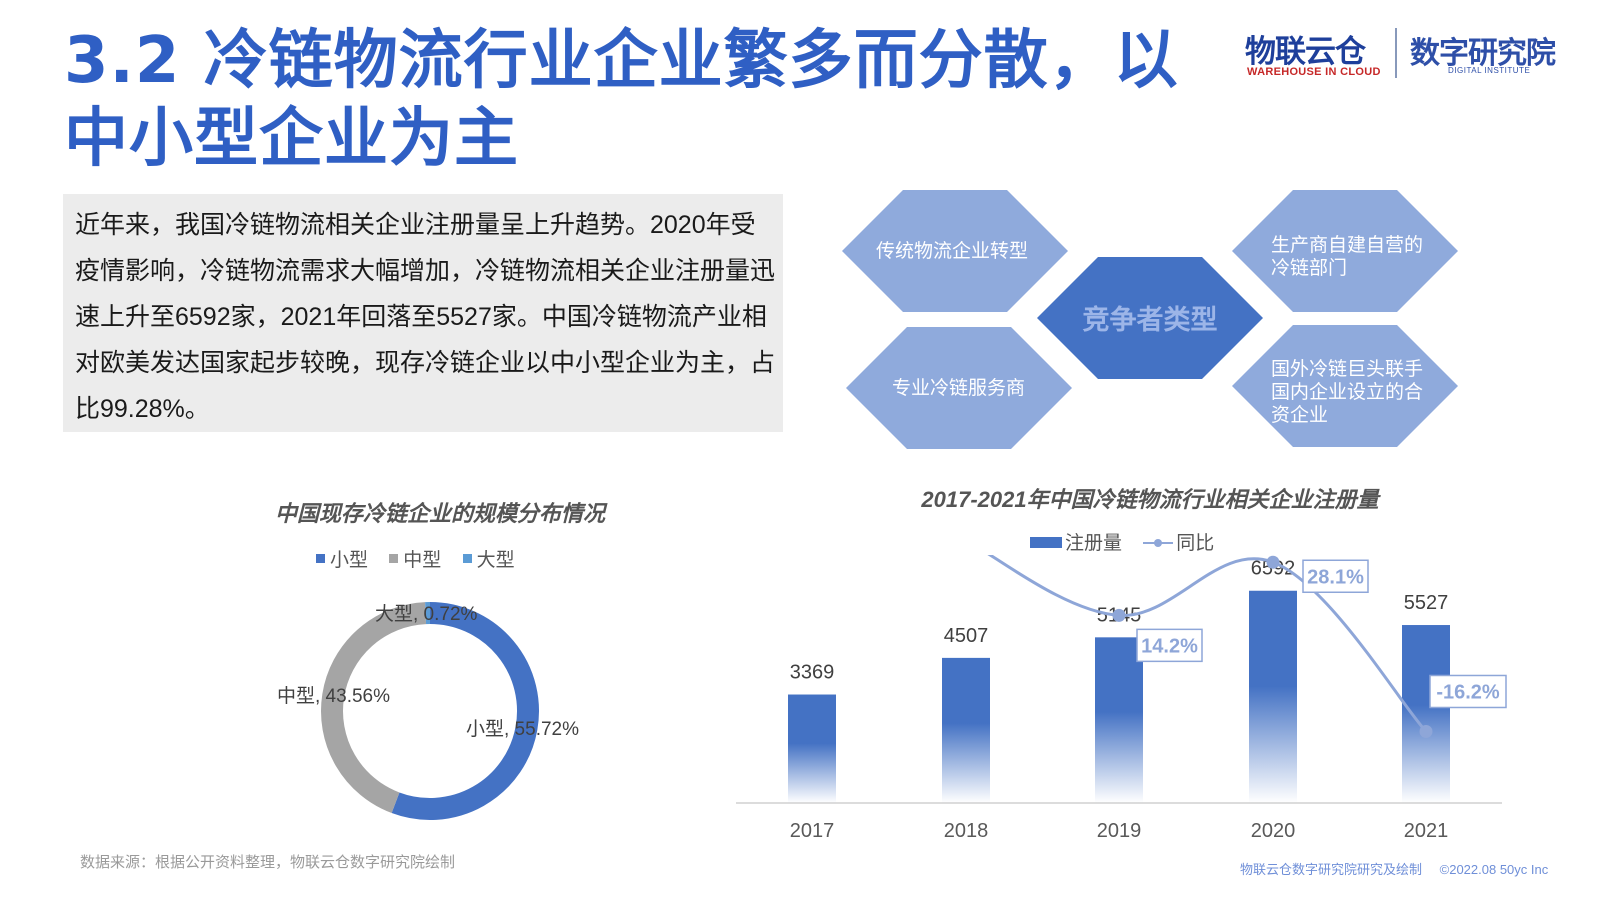 This screenshot has width=1600, height=899. I want to click on yoy-point-2019, so click(1119, 615).